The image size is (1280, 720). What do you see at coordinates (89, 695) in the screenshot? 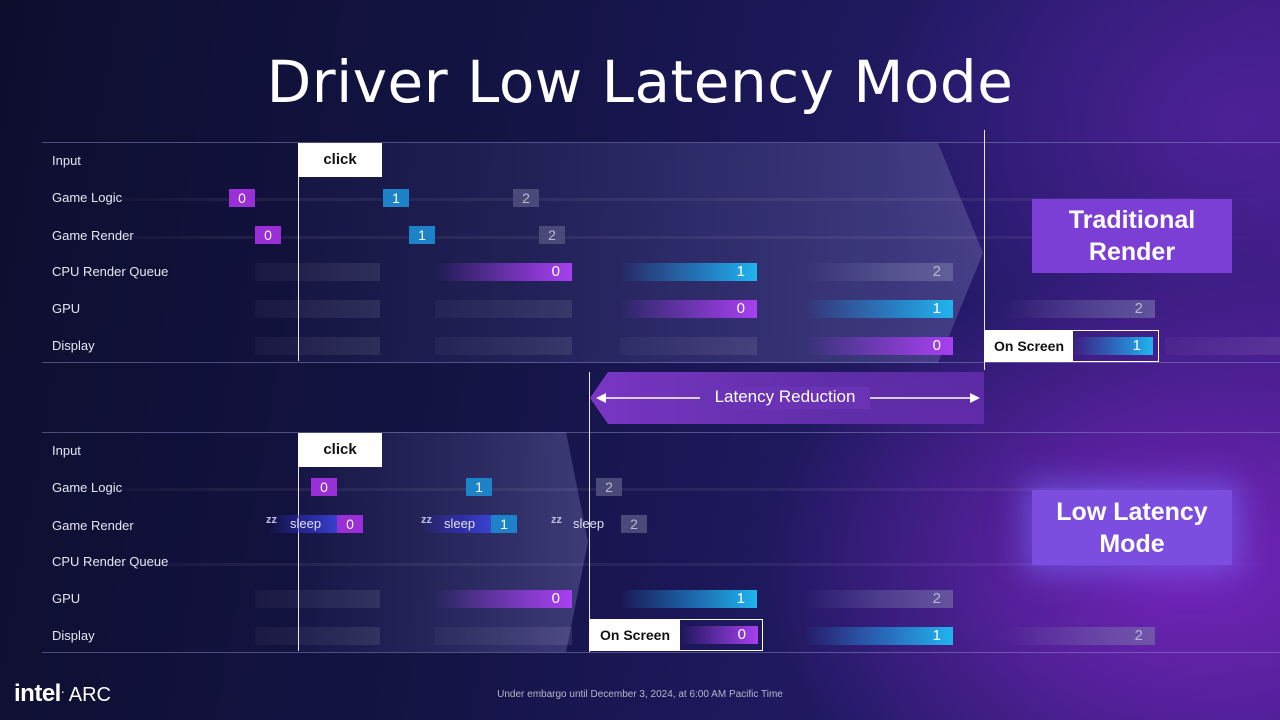
I see `logo-product: ARC` at bounding box center [89, 695].